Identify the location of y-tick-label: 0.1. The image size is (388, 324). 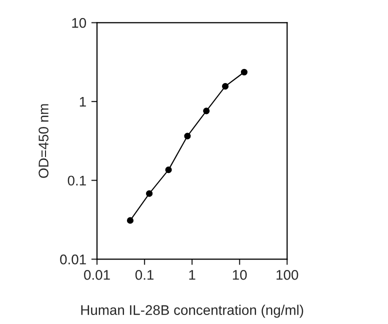
(77, 181).